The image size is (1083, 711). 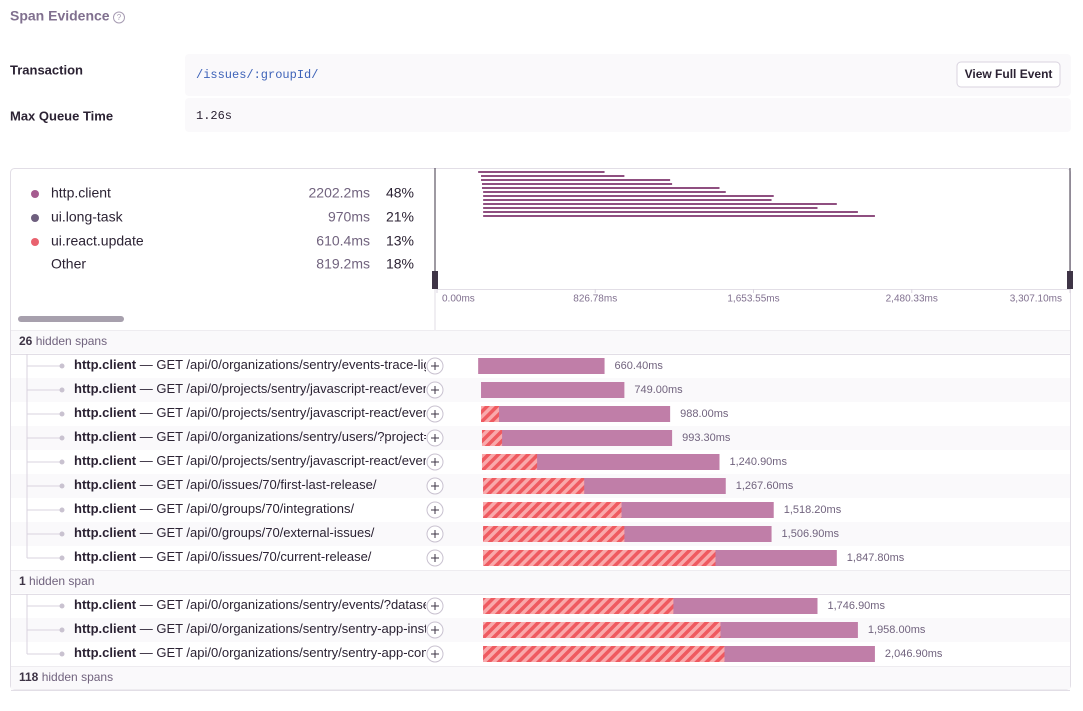 I want to click on span-description: — GET /api/0/groups/70/external-issues/, so click(x=255, y=532).